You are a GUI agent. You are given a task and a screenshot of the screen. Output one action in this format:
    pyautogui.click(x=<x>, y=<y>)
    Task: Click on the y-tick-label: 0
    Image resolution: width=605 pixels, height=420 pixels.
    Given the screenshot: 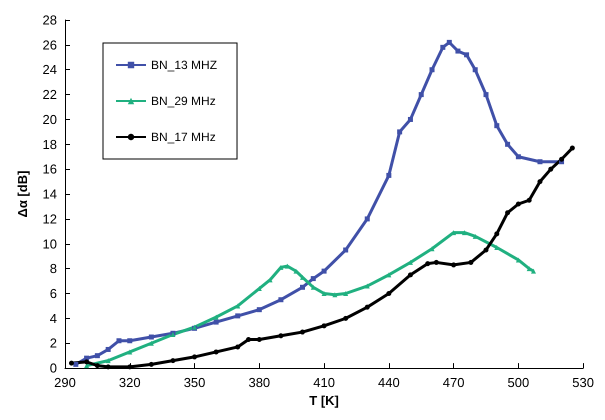 What is the action you would take?
    pyautogui.click(x=53, y=368)
    